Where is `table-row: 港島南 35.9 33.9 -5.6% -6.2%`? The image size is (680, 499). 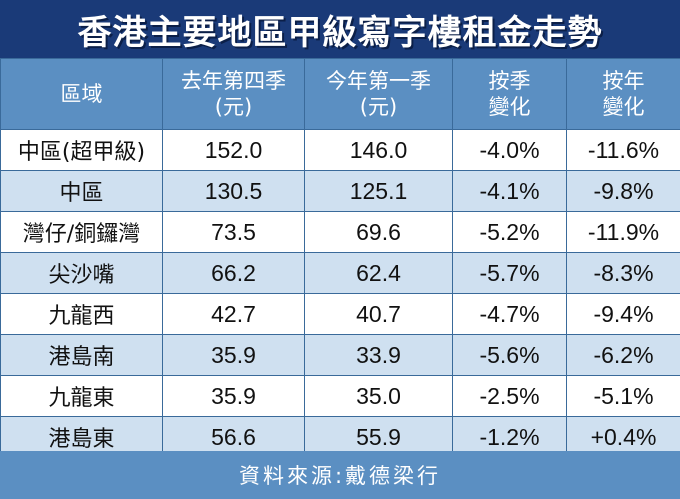
table-row: 港島南 35.9 33.9 -5.6% -6.2% is located at coordinates (340, 355).